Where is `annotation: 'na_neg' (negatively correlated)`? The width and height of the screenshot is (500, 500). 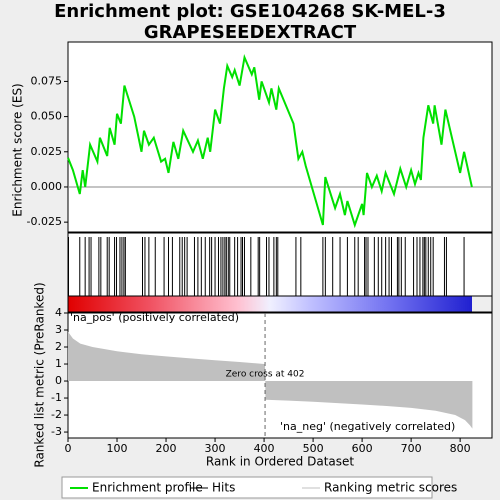 annotation: 'na_neg' (negatively correlated) is located at coordinates (367, 426).